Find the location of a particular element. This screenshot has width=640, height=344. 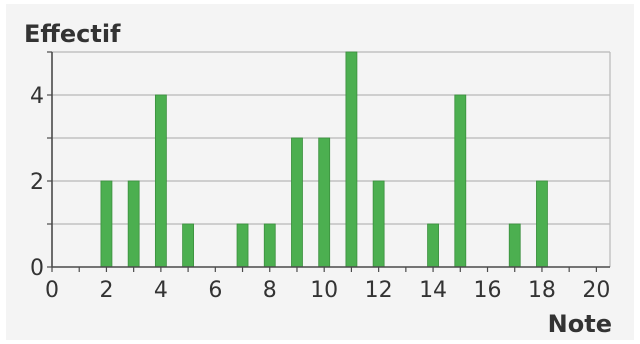

x-tick-label-4: 4 is located at coordinates (161, 290).